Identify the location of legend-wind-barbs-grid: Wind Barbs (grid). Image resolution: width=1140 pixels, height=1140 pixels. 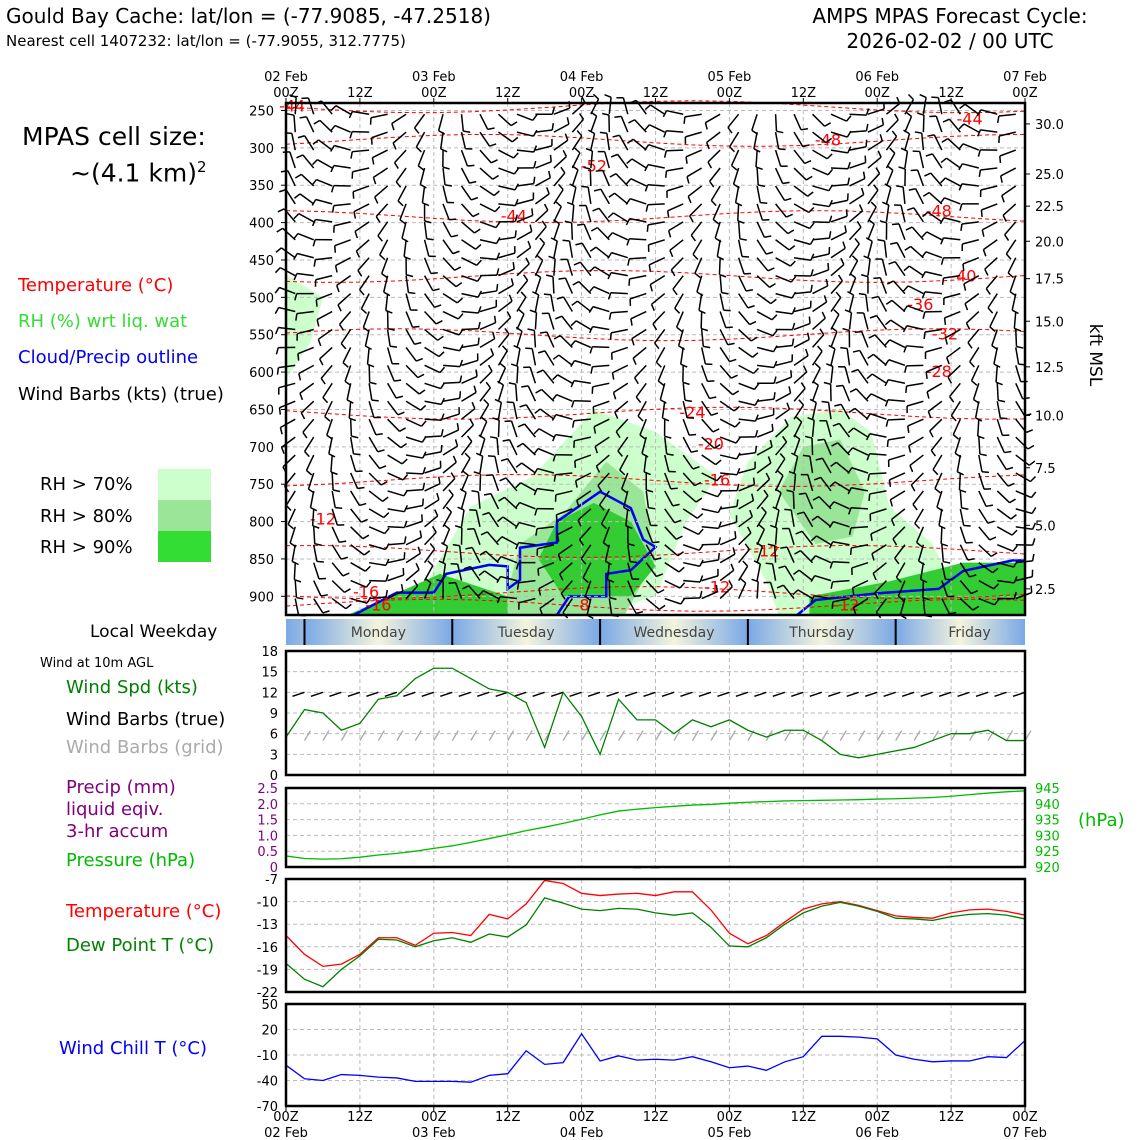
(145, 747).